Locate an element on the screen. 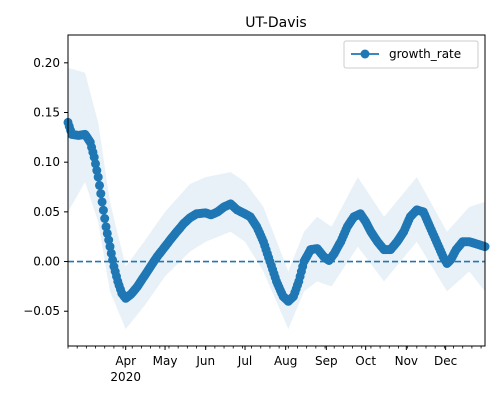 The image size is (500, 400). x-tick-label: May is located at coordinates (165, 361).